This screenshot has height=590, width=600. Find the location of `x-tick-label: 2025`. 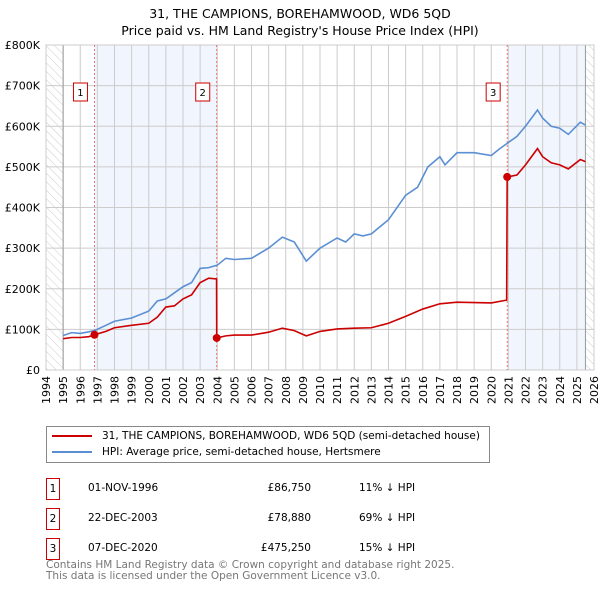

x-tick-label: 2025 is located at coordinates (577, 390).